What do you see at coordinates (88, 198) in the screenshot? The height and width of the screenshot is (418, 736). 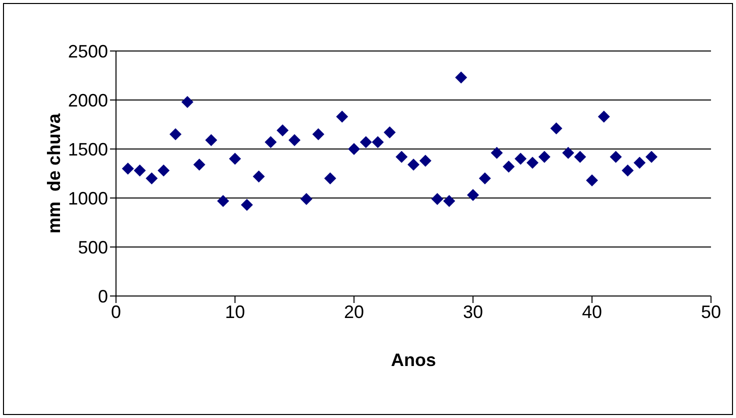 I see `y-tick-label: 1000` at bounding box center [88, 198].